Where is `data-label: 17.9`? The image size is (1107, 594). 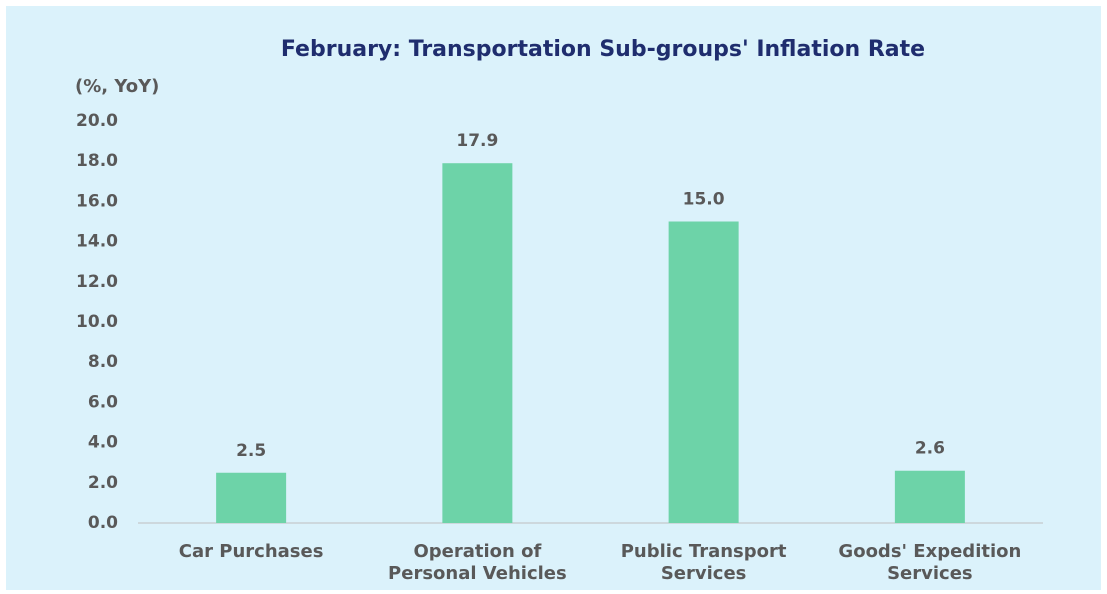
data-label: 17.9 is located at coordinates (477, 141).